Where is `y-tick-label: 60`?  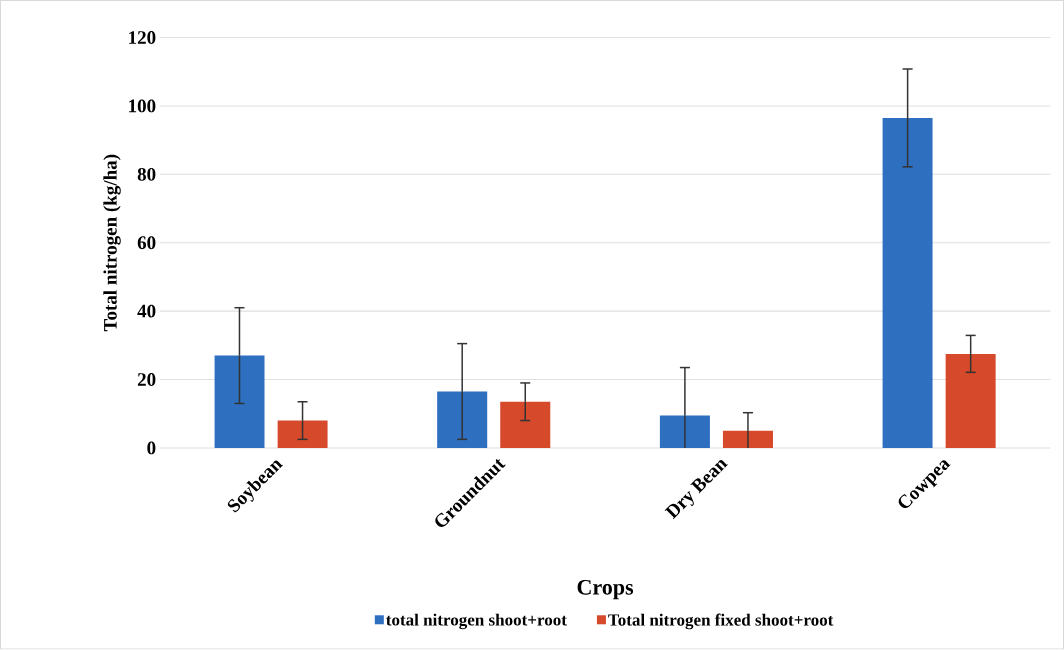
y-tick-label: 60 is located at coordinates (146, 243).